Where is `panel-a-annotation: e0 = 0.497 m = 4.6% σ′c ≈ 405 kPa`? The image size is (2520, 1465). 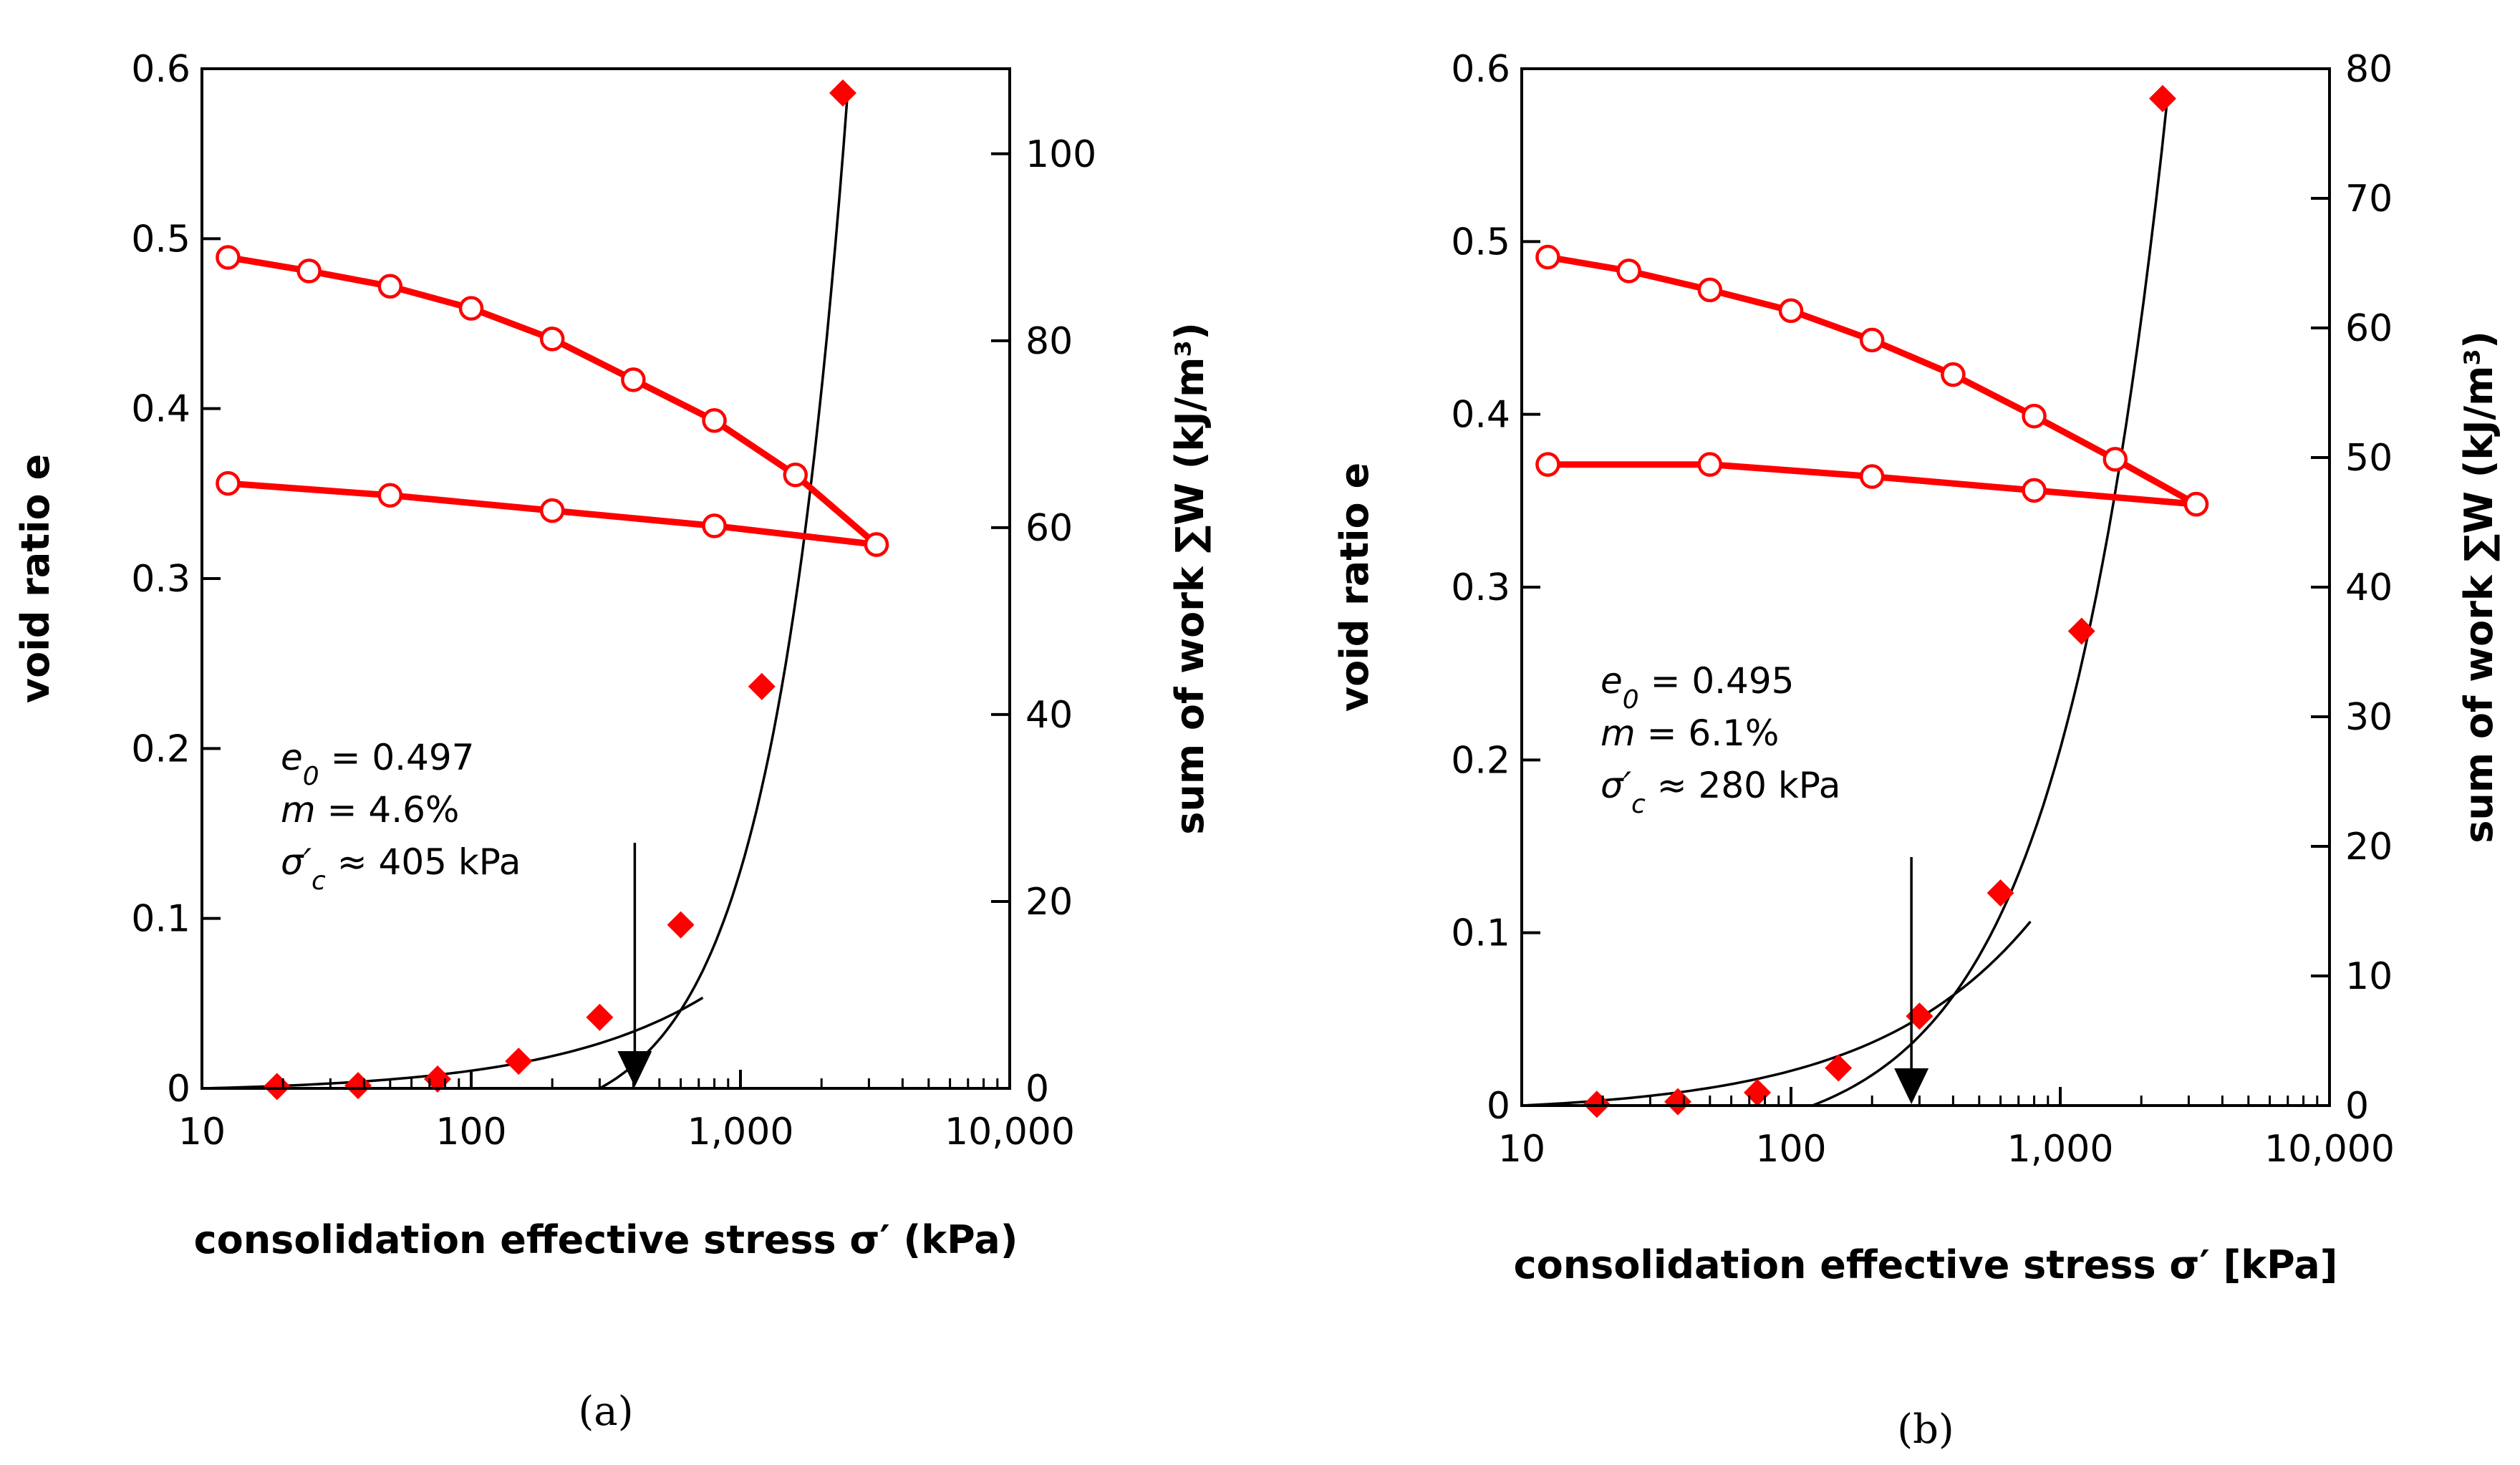 panel-a-annotation: e0 = 0.497 m = 4.6% σ′c ≈ 405 kPa is located at coordinates (401, 817).